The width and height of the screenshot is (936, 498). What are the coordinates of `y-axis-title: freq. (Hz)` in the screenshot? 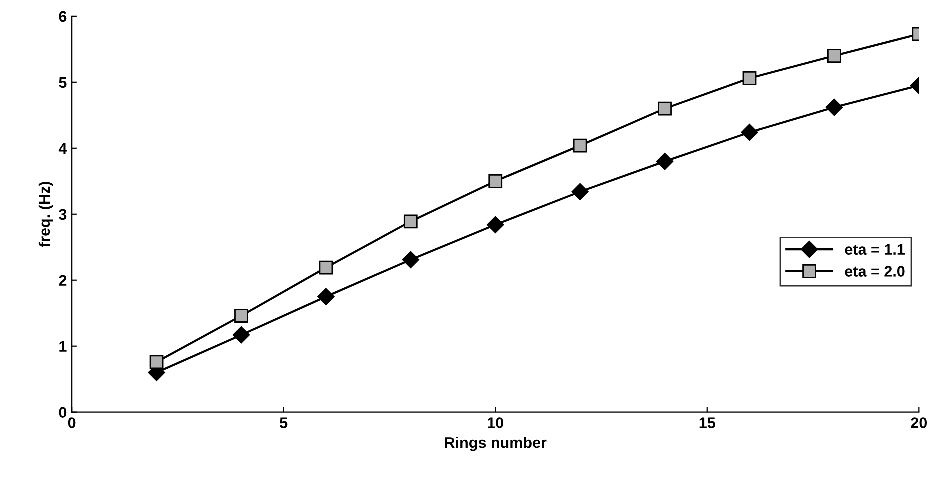 It's located at (46, 215).